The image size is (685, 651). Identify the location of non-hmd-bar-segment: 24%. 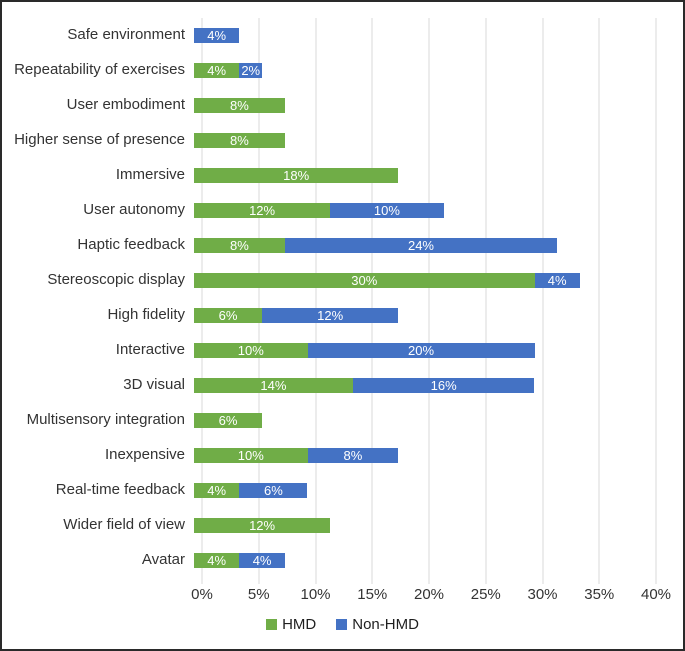
(421, 245).